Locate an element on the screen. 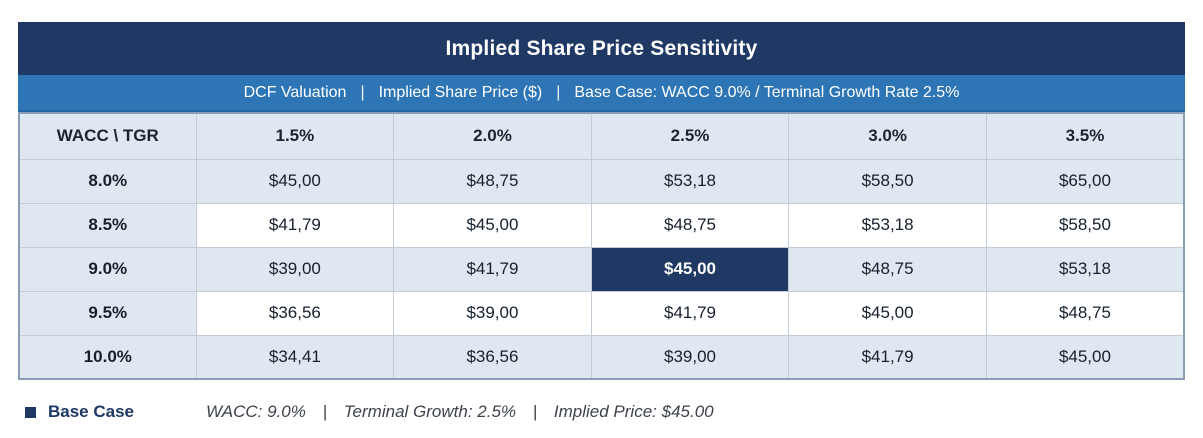  table-row: 8.0% $45,00 $48,75 $53,18 $58,50 $65,00 is located at coordinates (601, 181).